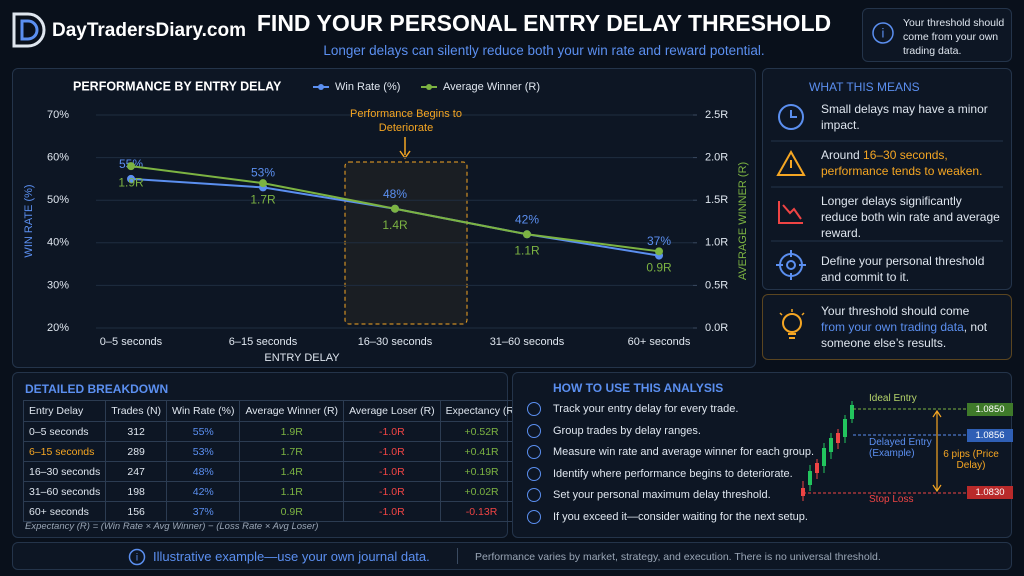 The width and height of the screenshot is (1024, 576). I want to click on callout-after: , not someone else’s results., so click(904, 335).